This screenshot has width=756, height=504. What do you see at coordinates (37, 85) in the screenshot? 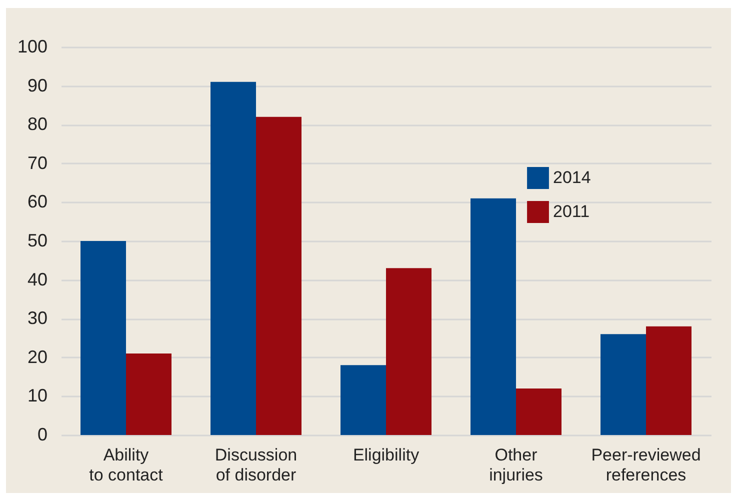
I see `y-tick-label: 90` at bounding box center [37, 85].